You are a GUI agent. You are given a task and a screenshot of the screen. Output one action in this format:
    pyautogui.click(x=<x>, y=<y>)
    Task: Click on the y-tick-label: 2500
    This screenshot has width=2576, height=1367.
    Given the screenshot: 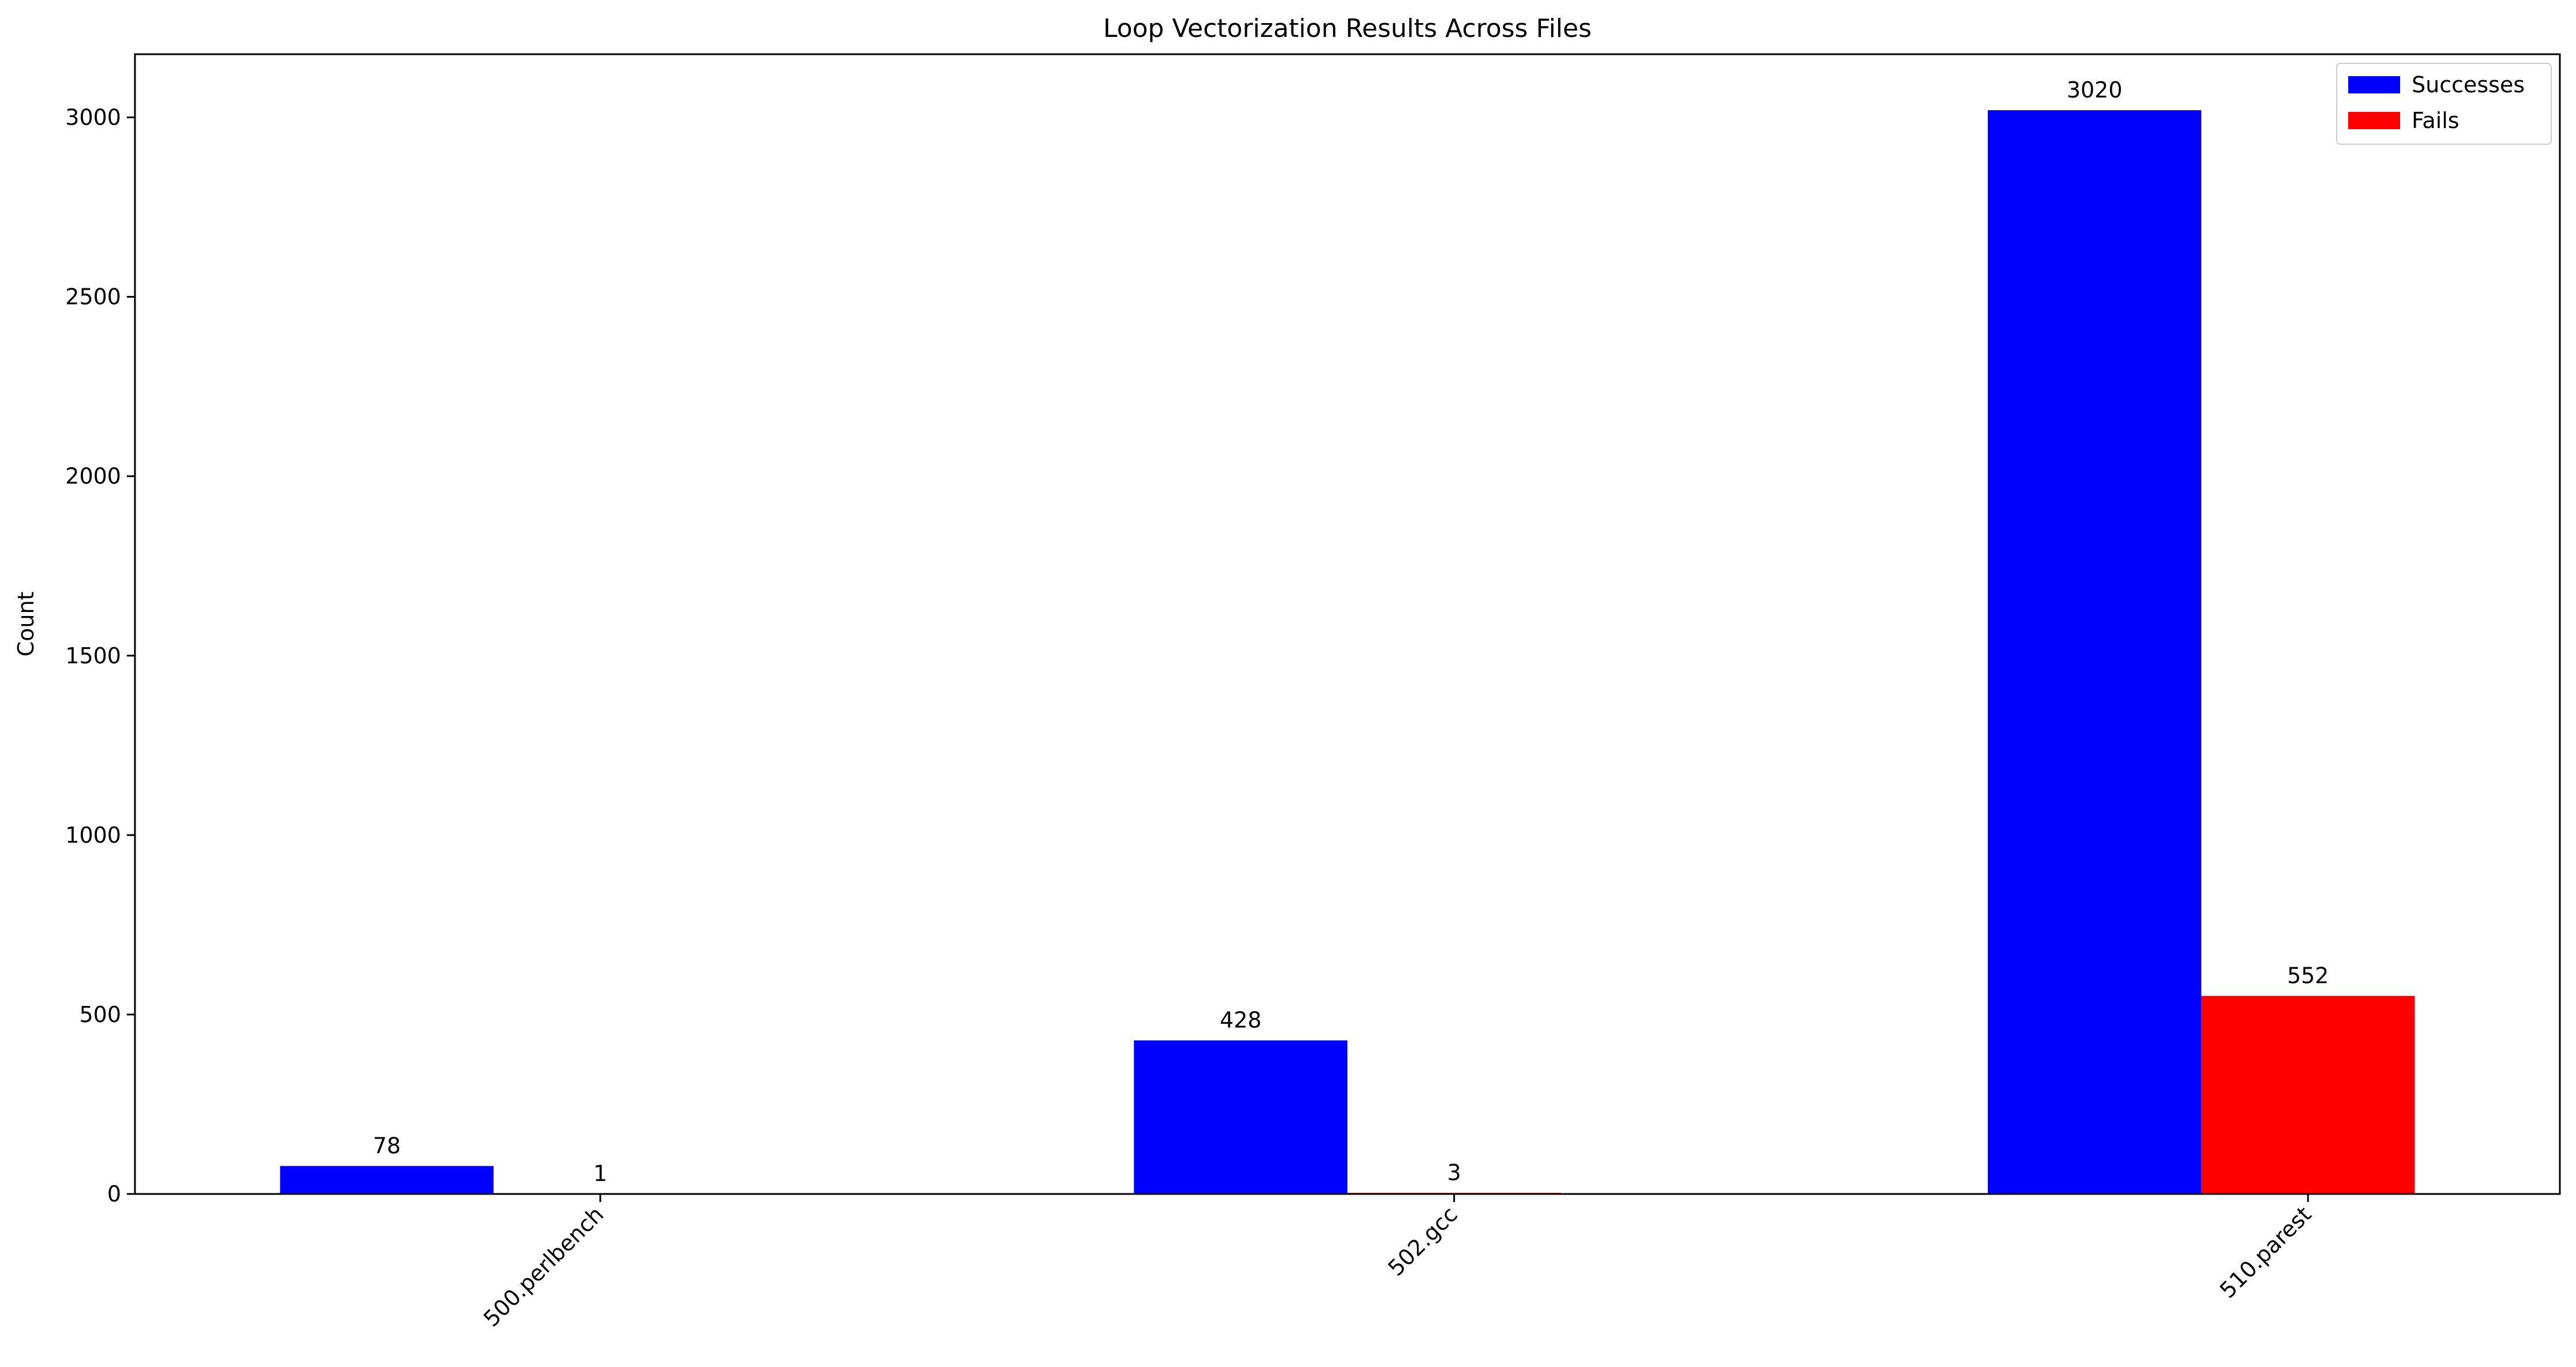 What is the action you would take?
    pyautogui.click(x=93, y=297)
    